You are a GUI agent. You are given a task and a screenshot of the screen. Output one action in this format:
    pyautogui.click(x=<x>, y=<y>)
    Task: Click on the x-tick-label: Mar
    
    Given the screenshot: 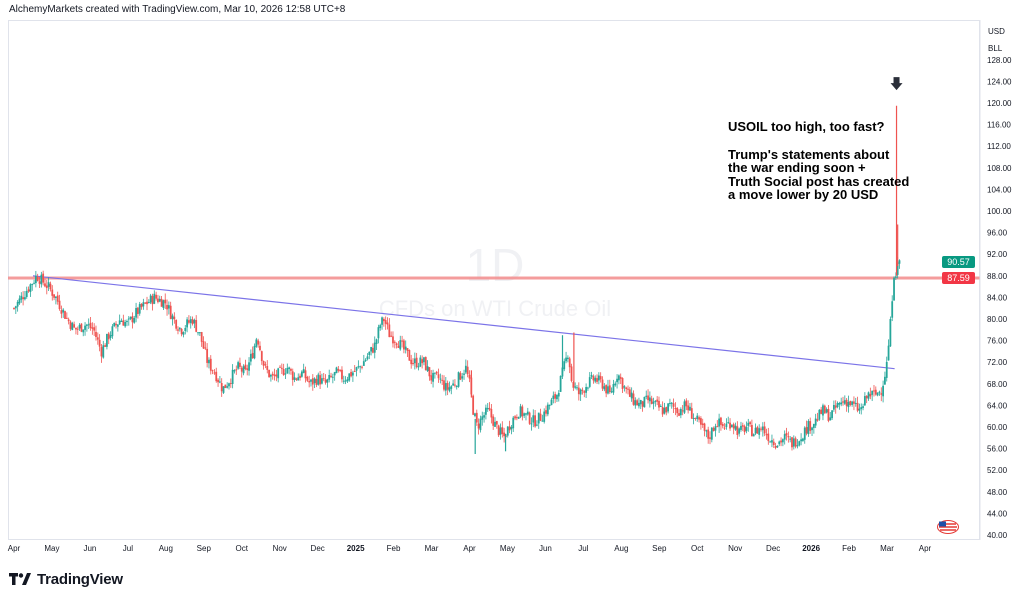 What is the action you would take?
    pyautogui.click(x=887, y=548)
    